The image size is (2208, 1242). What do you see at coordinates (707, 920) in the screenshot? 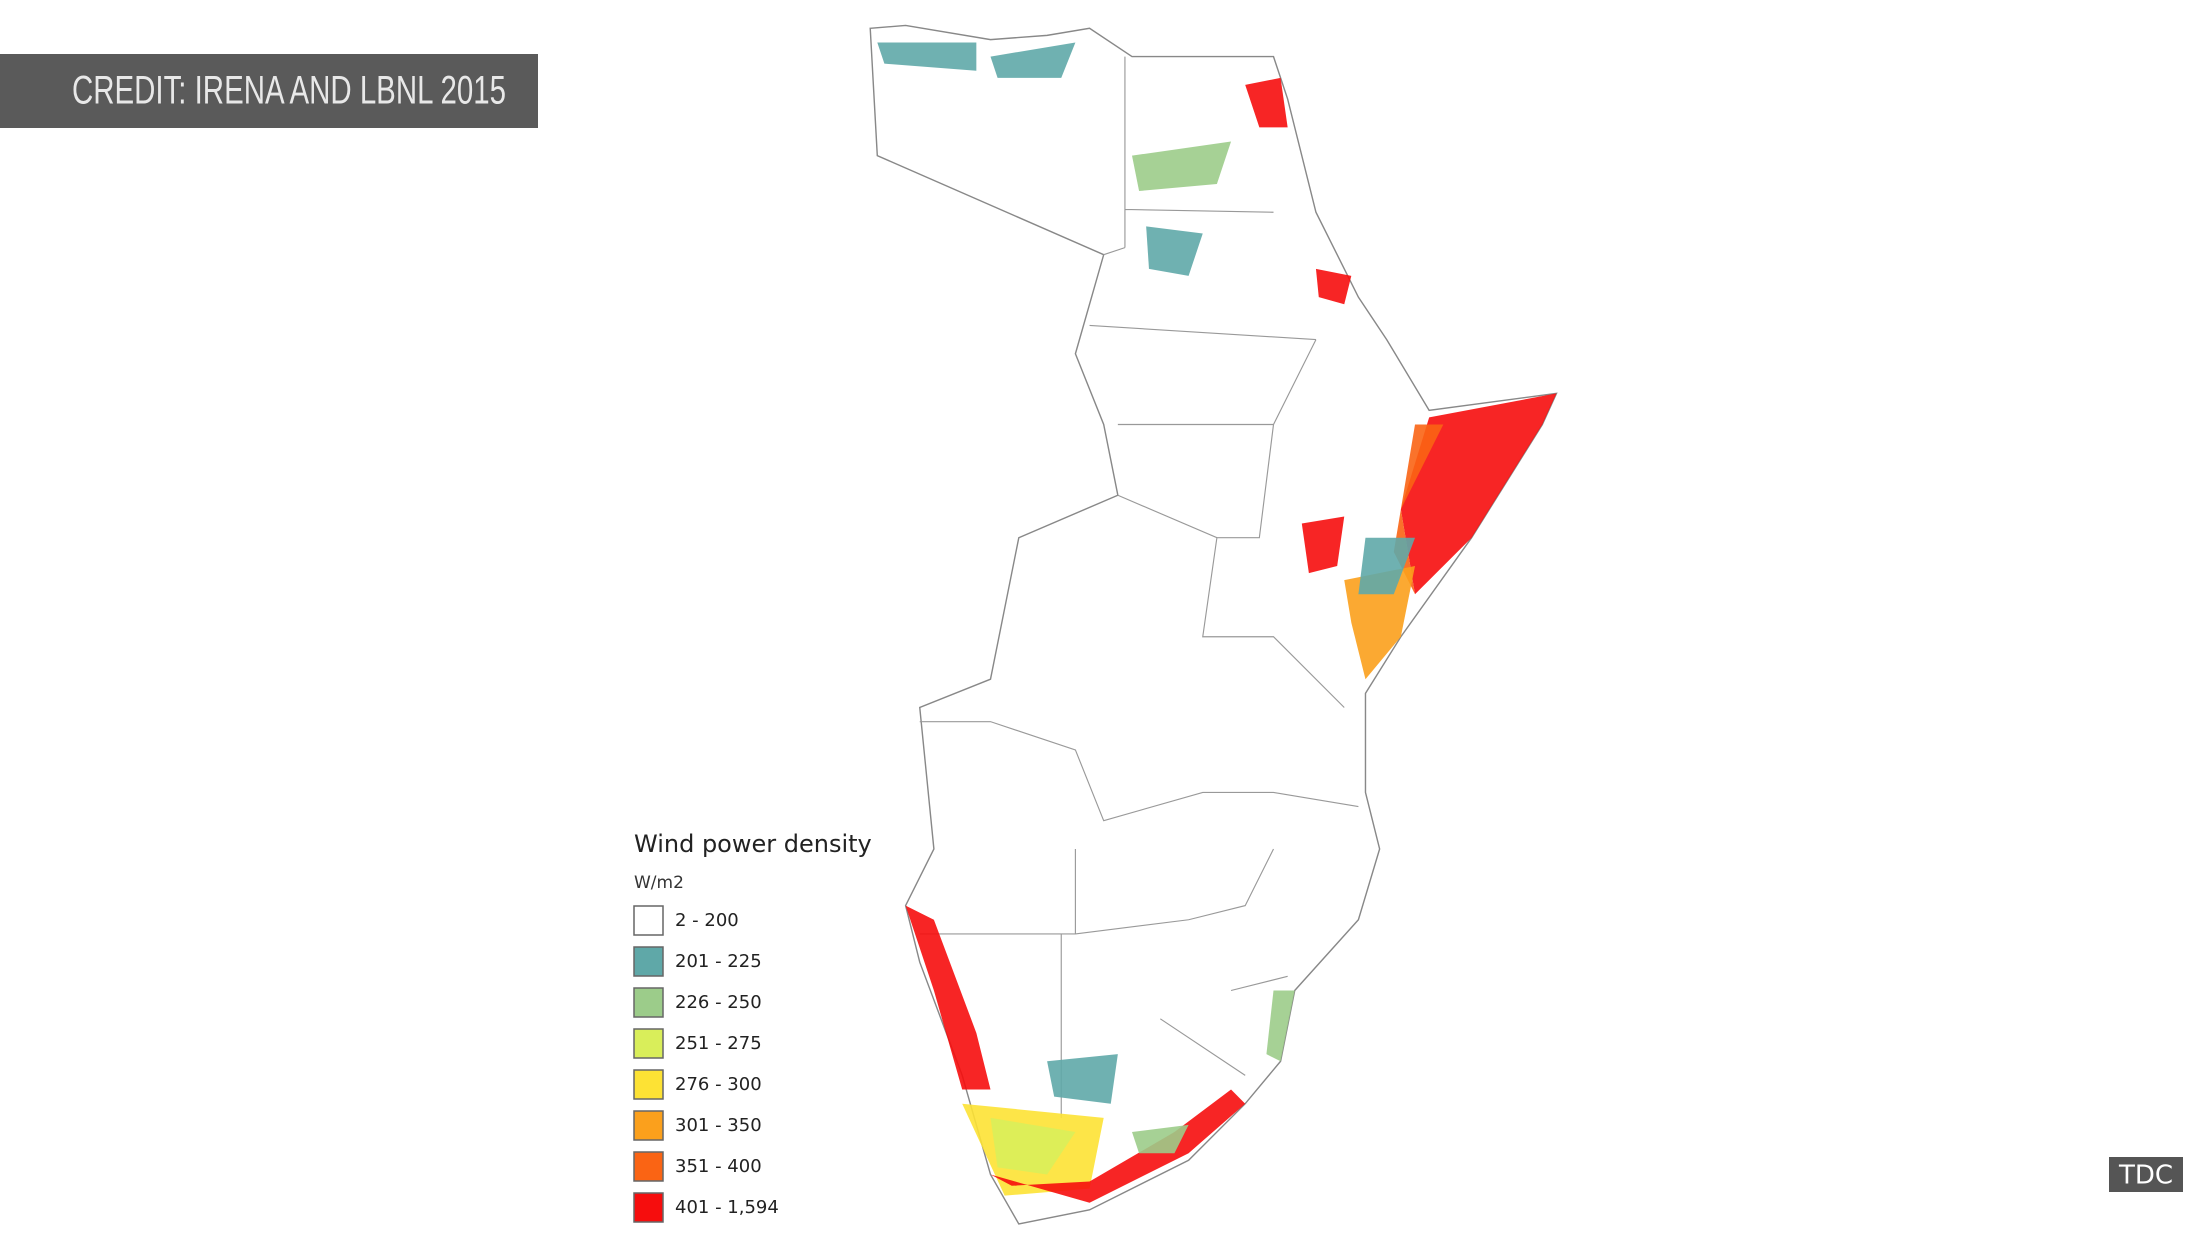
I see `legend-label: 2 - 200` at bounding box center [707, 920].